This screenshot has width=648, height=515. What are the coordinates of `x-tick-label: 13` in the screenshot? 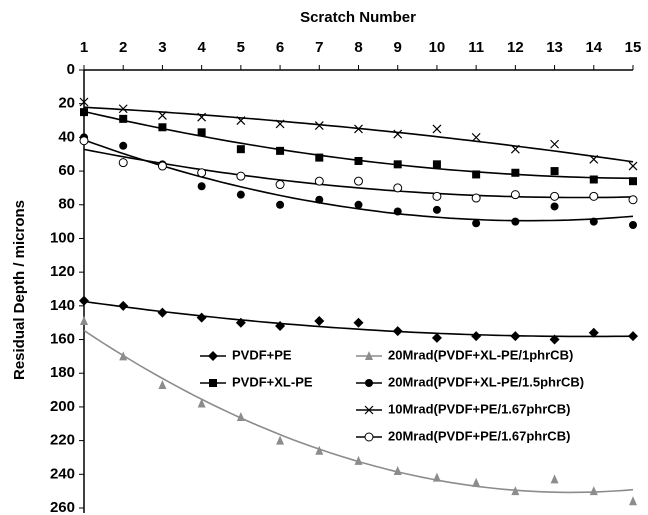 It's located at (554, 47).